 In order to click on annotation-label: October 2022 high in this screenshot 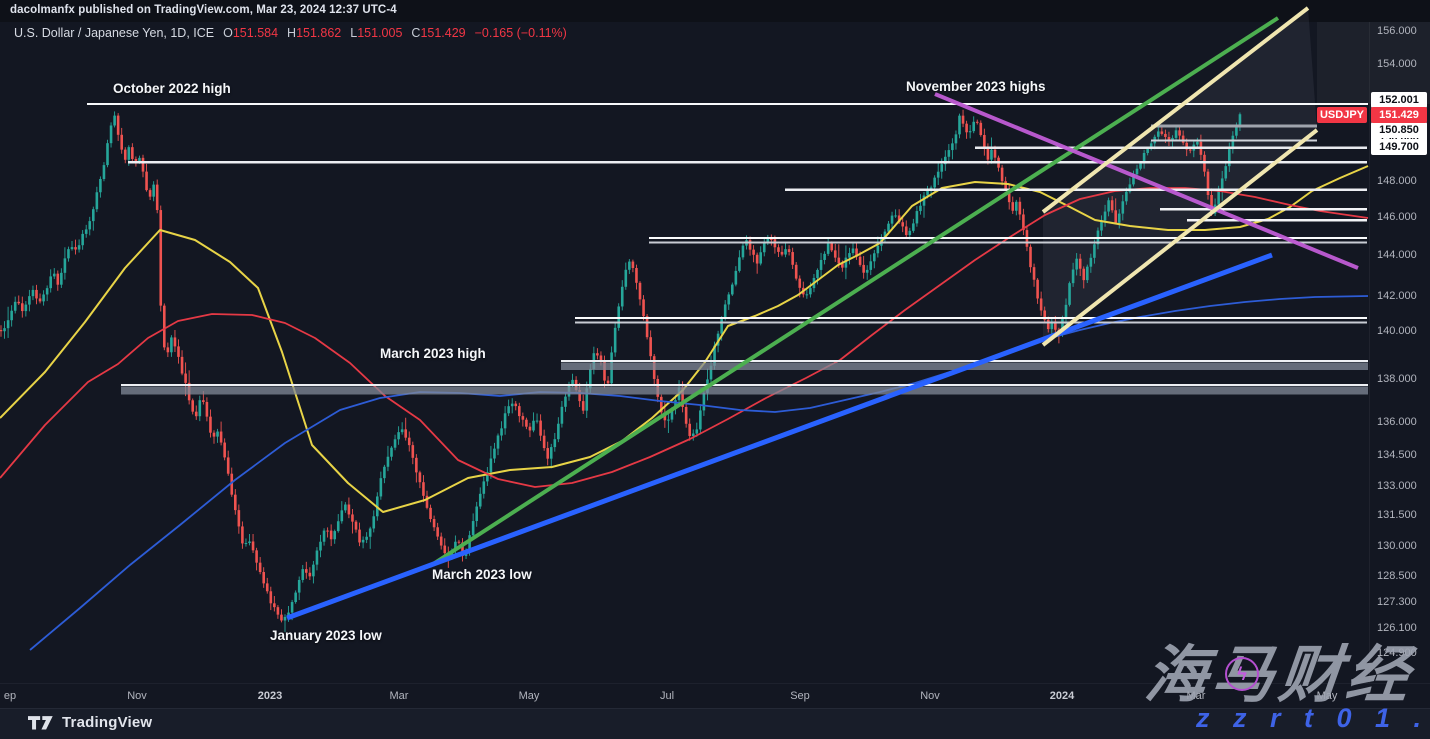, I will do `click(172, 88)`.